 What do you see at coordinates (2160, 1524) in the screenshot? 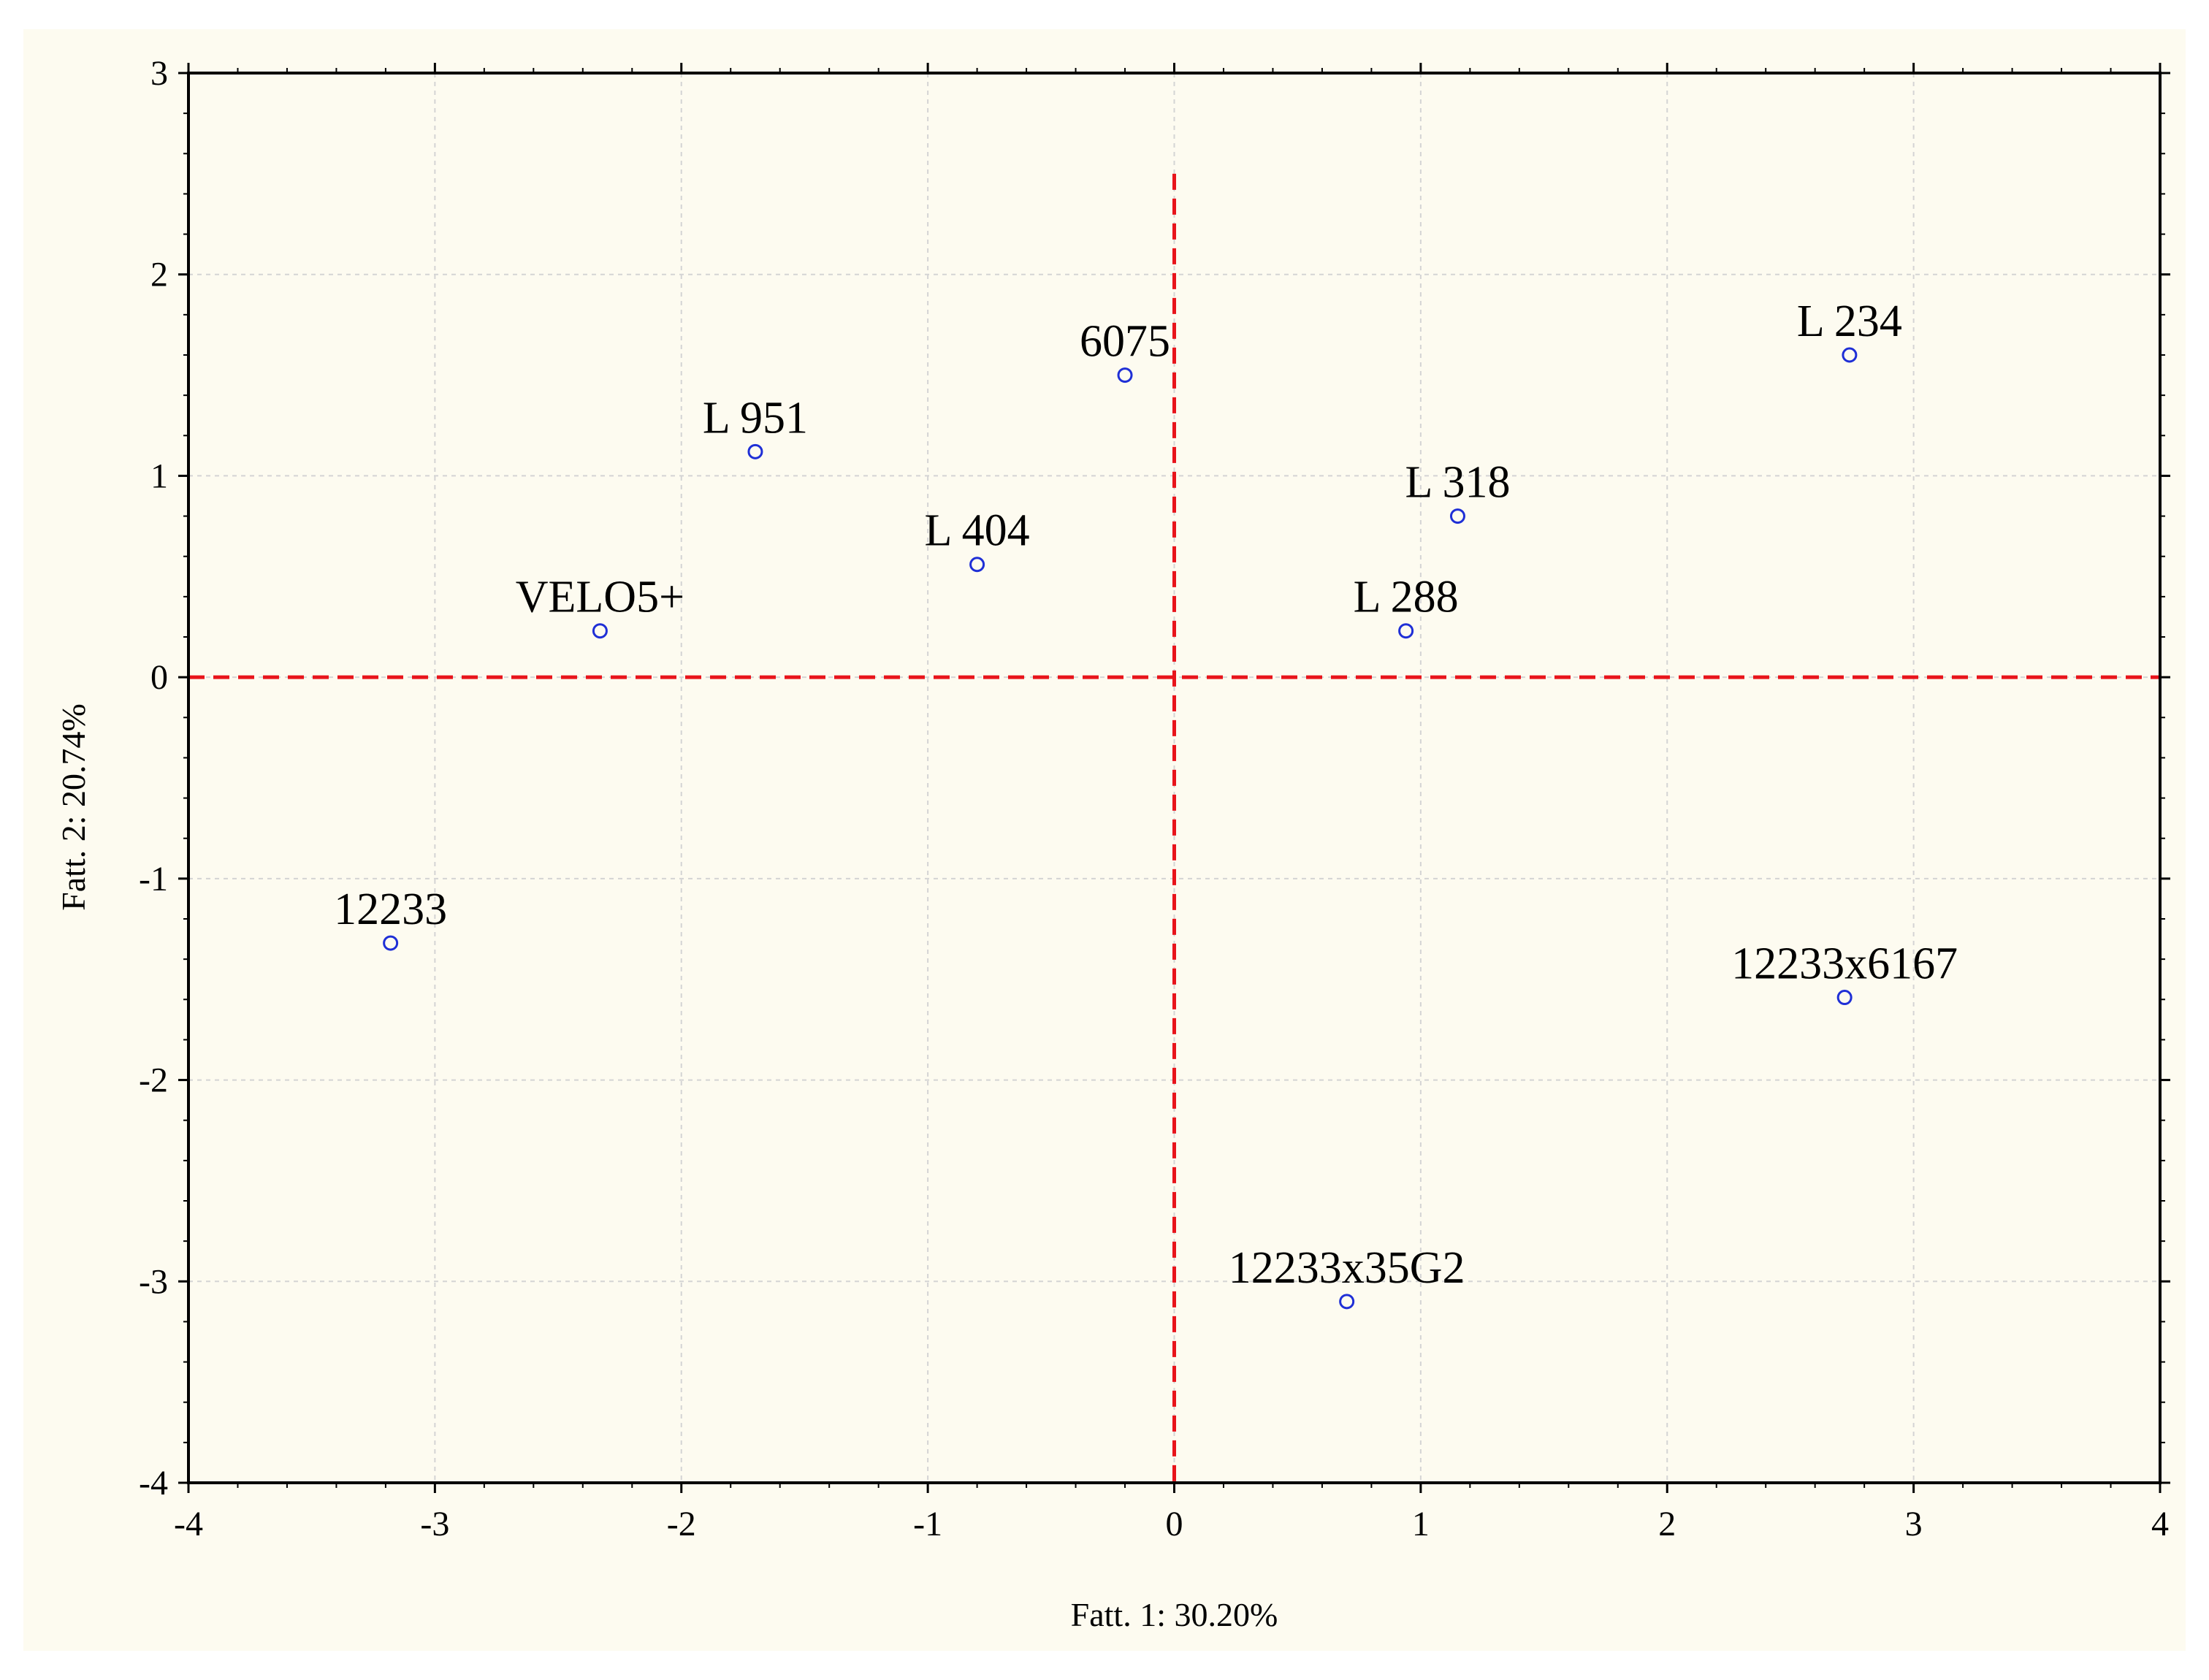
I see `x-tick-label: 4` at bounding box center [2160, 1524].